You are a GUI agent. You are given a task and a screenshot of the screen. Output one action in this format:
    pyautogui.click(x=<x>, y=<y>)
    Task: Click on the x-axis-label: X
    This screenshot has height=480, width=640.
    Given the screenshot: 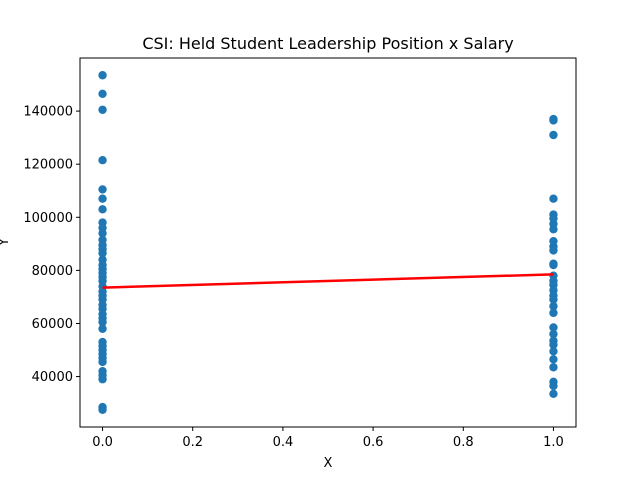 What is the action you would take?
    pyautogui.click(x=328, y=463)
    